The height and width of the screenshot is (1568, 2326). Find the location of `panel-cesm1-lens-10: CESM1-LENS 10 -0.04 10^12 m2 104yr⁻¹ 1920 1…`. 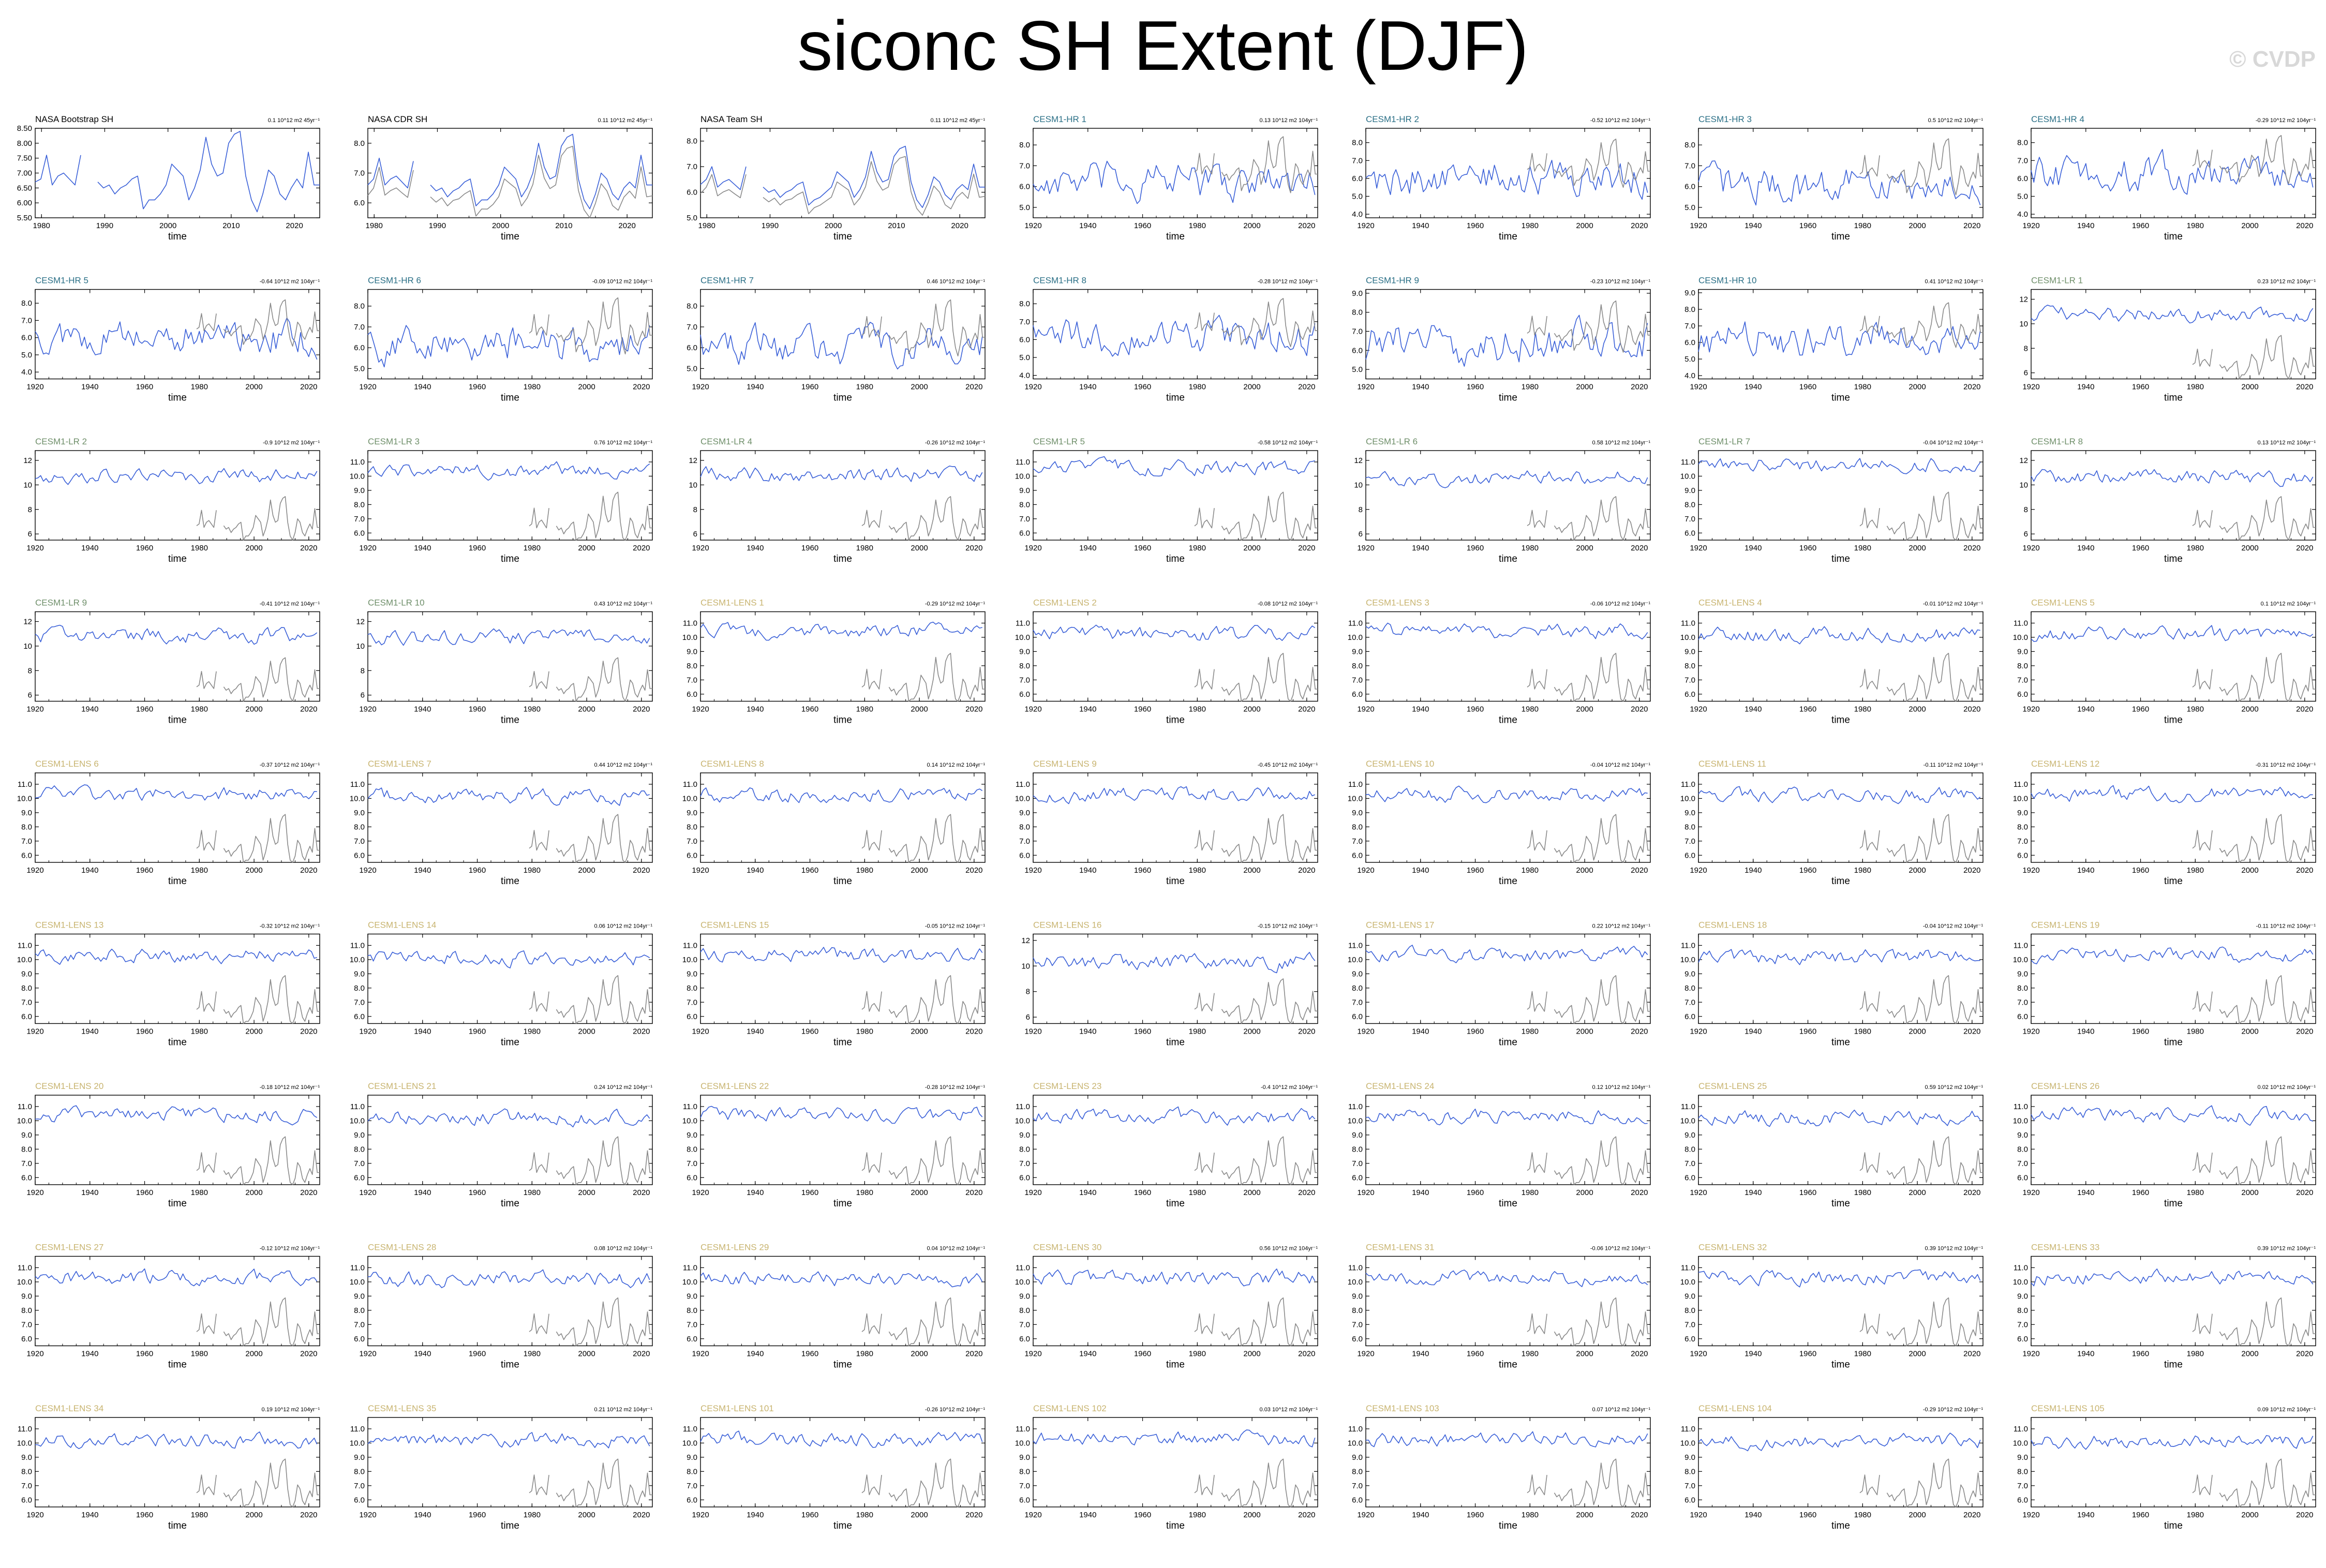

panel-cesm1-lens-10: CESM1-LENS 10 -0.04 10^12 m2 104yr⁻¹ 1920 1… is located at coordinates (1499, 823).